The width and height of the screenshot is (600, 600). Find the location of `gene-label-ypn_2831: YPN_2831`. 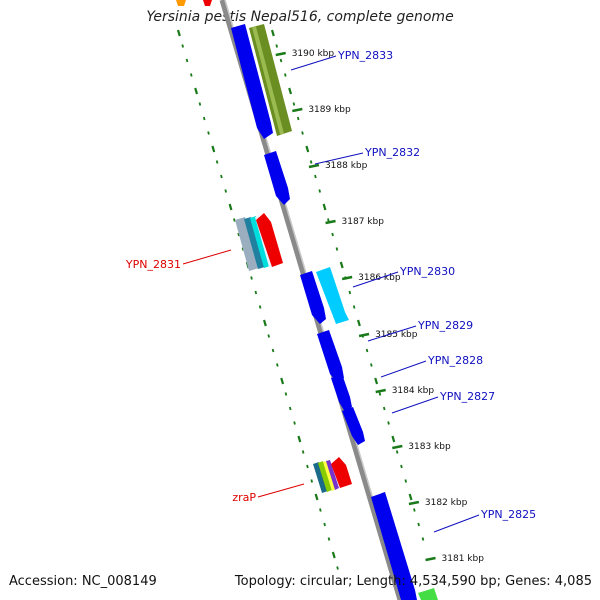

gene-label-ypn_2831: YPN_2831 is located at coordinates (153, 264).